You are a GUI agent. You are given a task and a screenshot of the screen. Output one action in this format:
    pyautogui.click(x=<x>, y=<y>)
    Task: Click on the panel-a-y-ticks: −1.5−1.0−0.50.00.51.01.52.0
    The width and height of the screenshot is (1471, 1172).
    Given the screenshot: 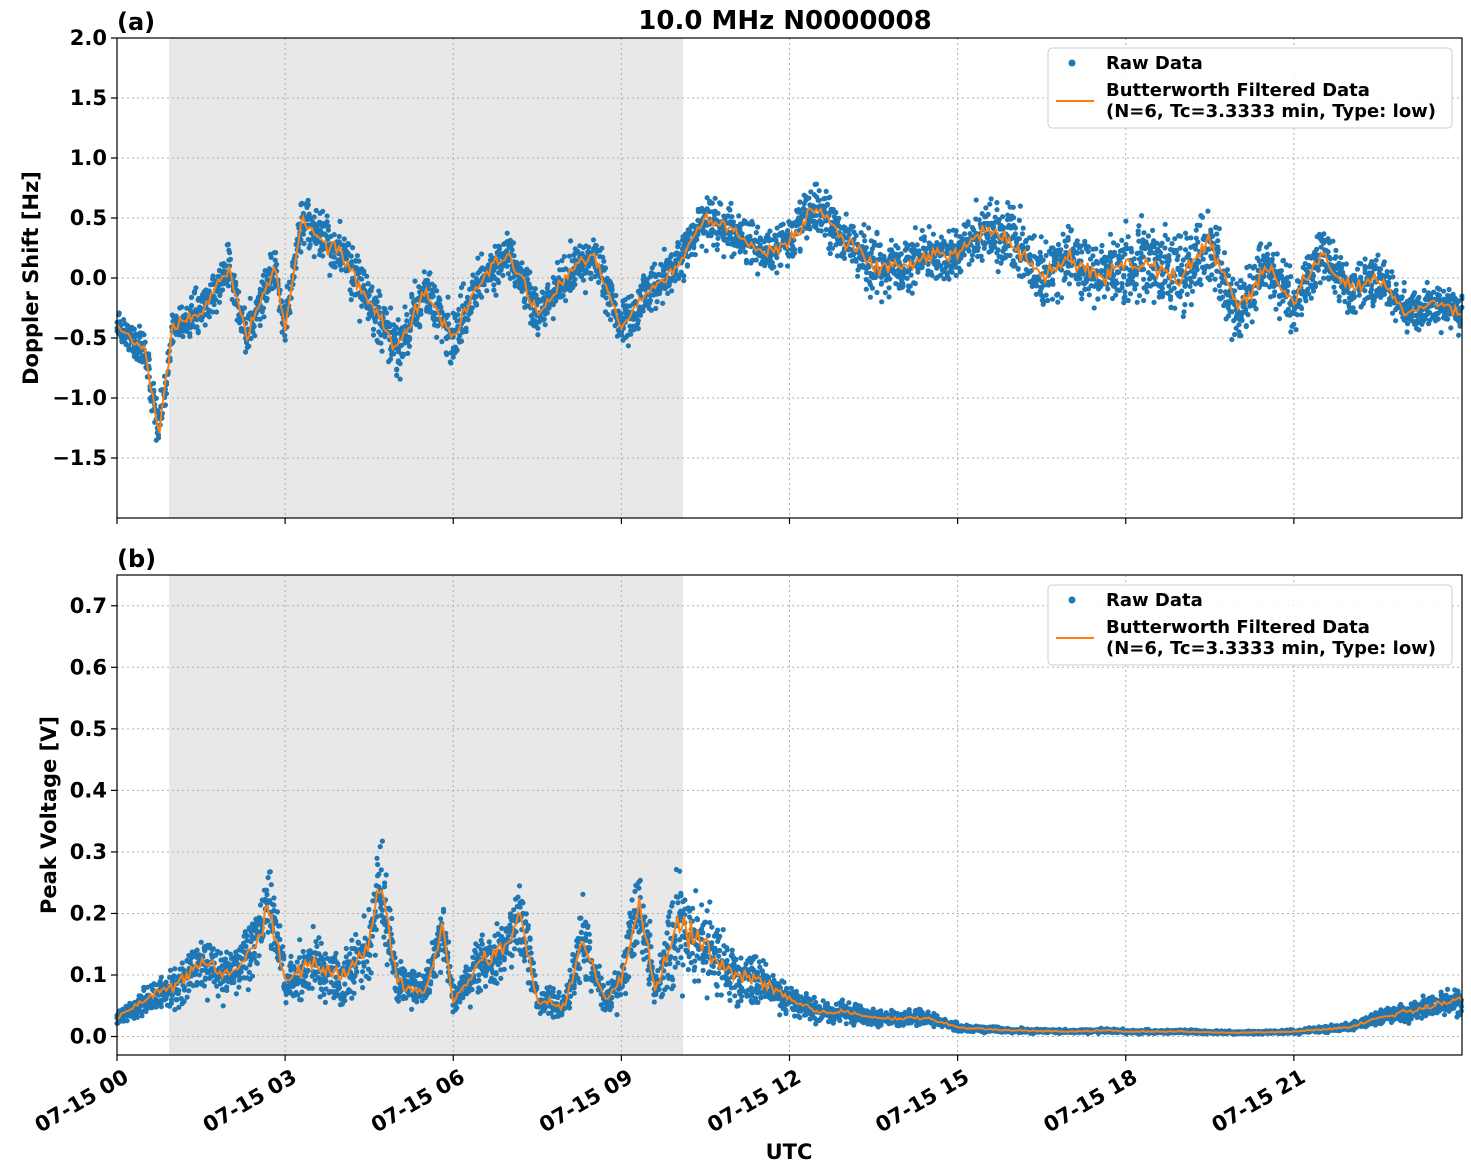 What is the action you would take?
    pyautogui.click(x=84, y=248)
    